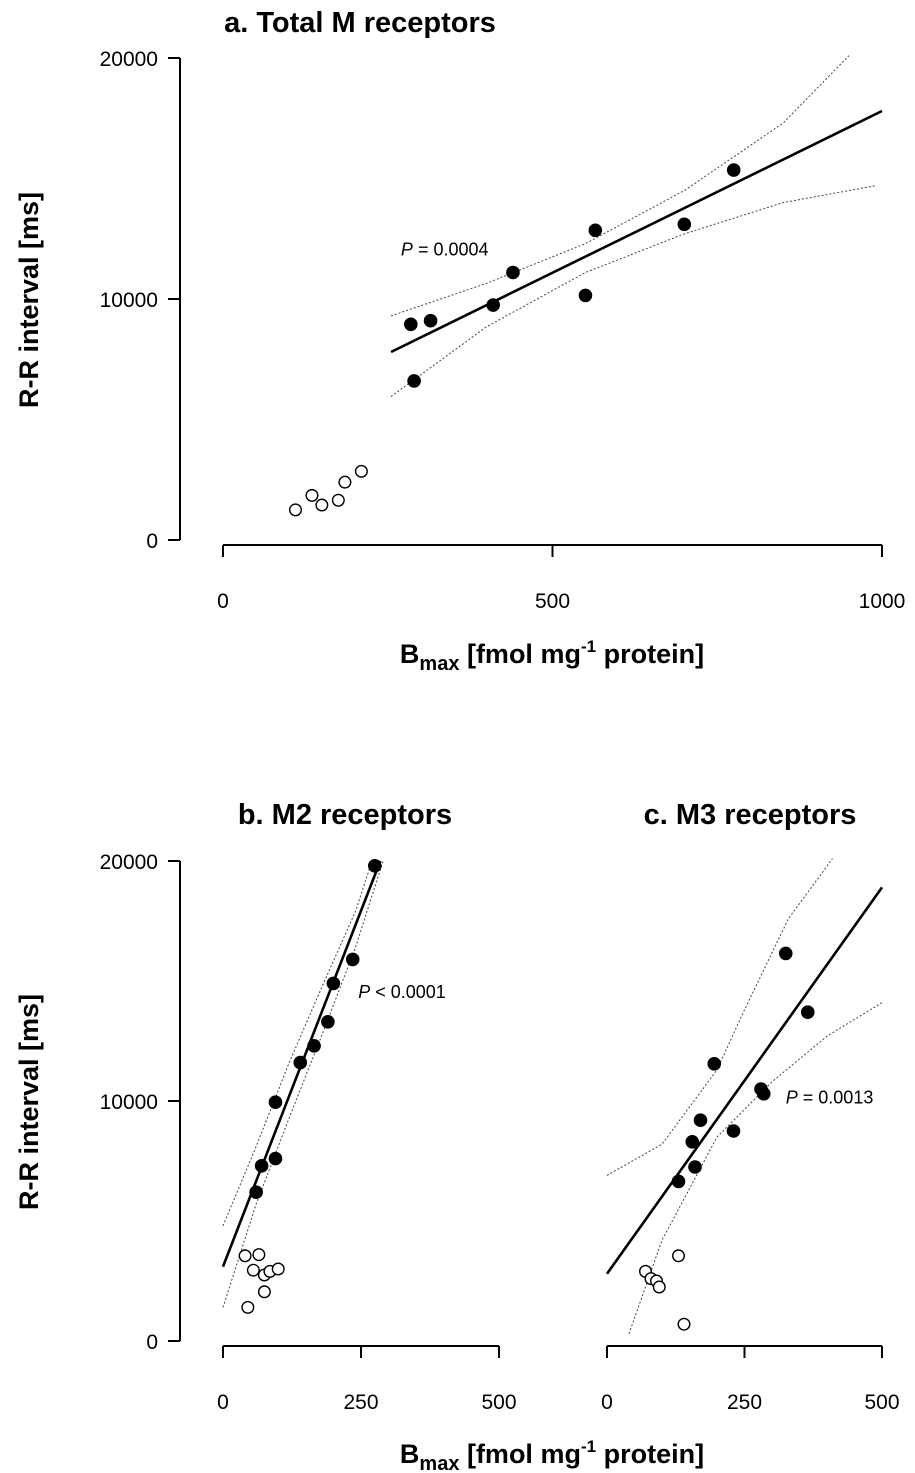  What do you see at coordinates (451, 250) in the screenshot?
I see `p-value-text: = 0.0004` at bounding box center [451, 250].